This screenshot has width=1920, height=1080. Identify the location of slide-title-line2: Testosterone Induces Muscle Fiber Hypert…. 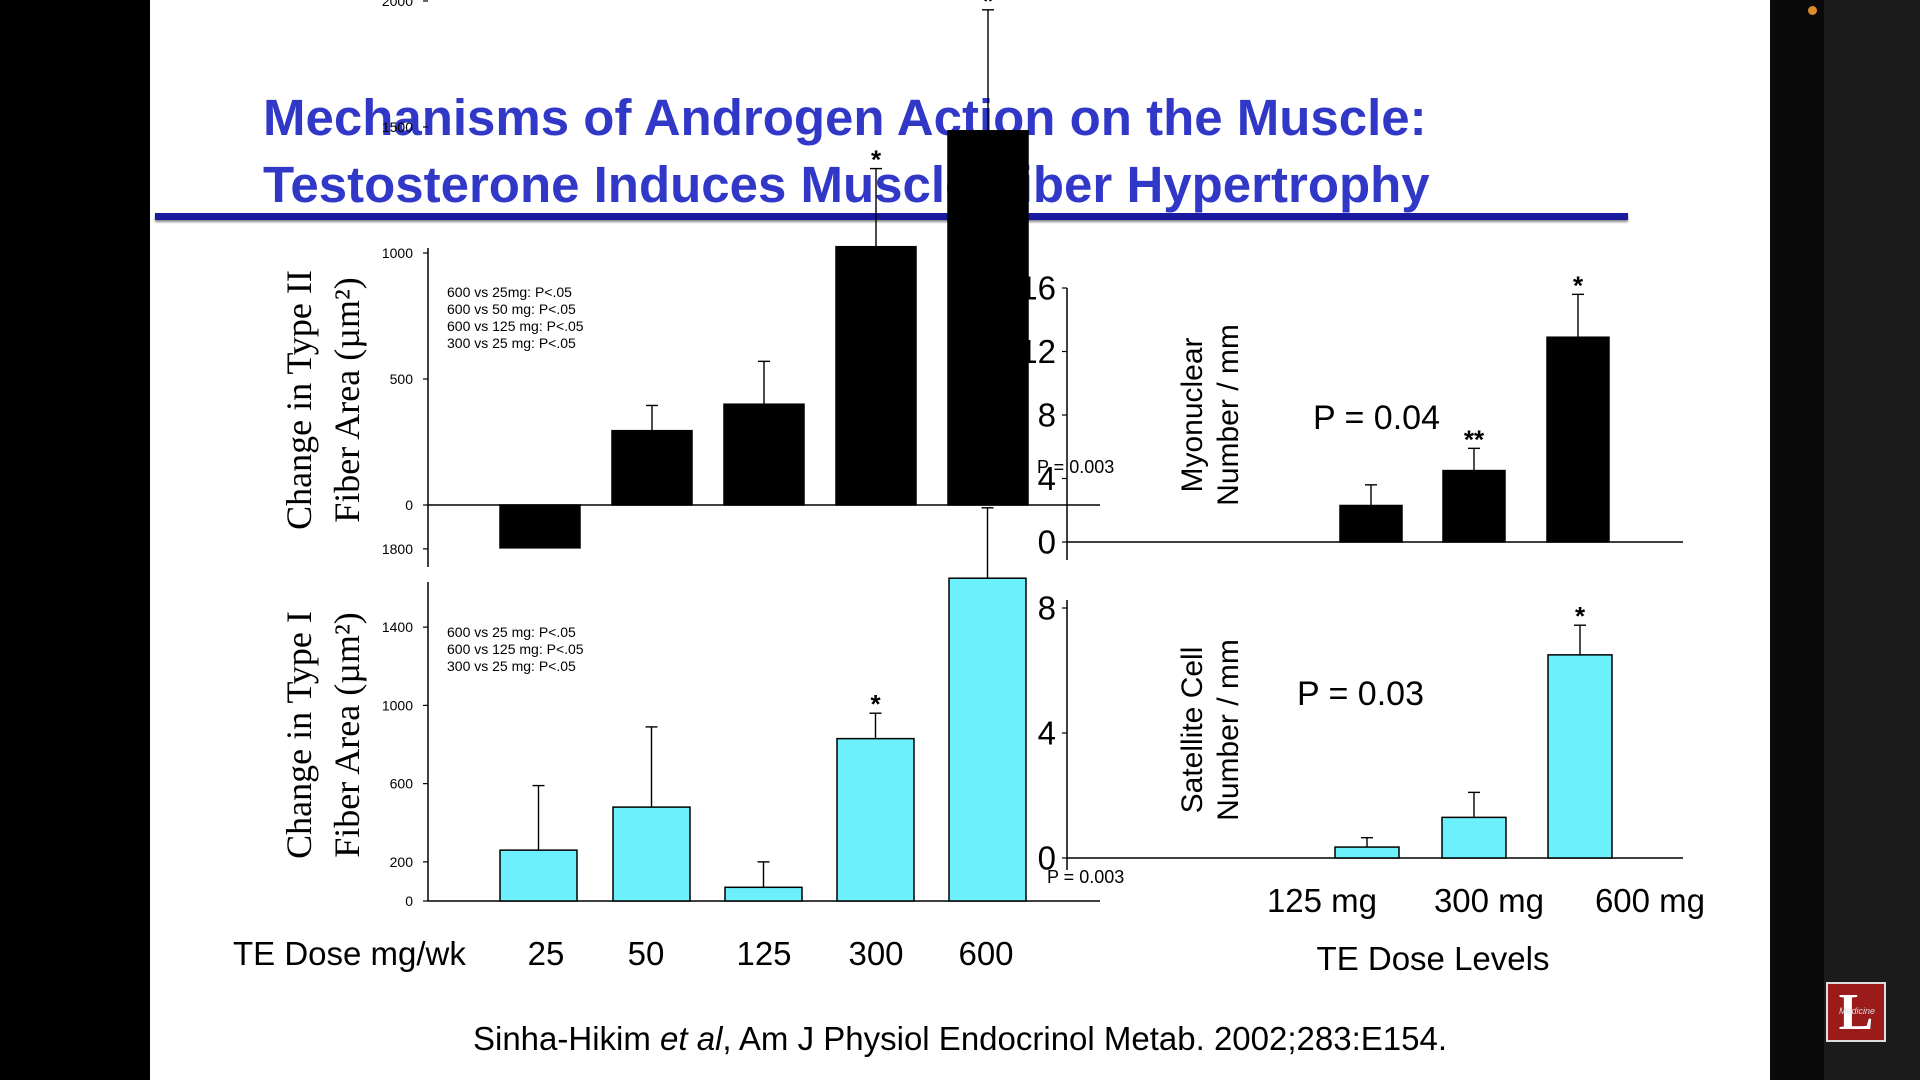
(846, 184).